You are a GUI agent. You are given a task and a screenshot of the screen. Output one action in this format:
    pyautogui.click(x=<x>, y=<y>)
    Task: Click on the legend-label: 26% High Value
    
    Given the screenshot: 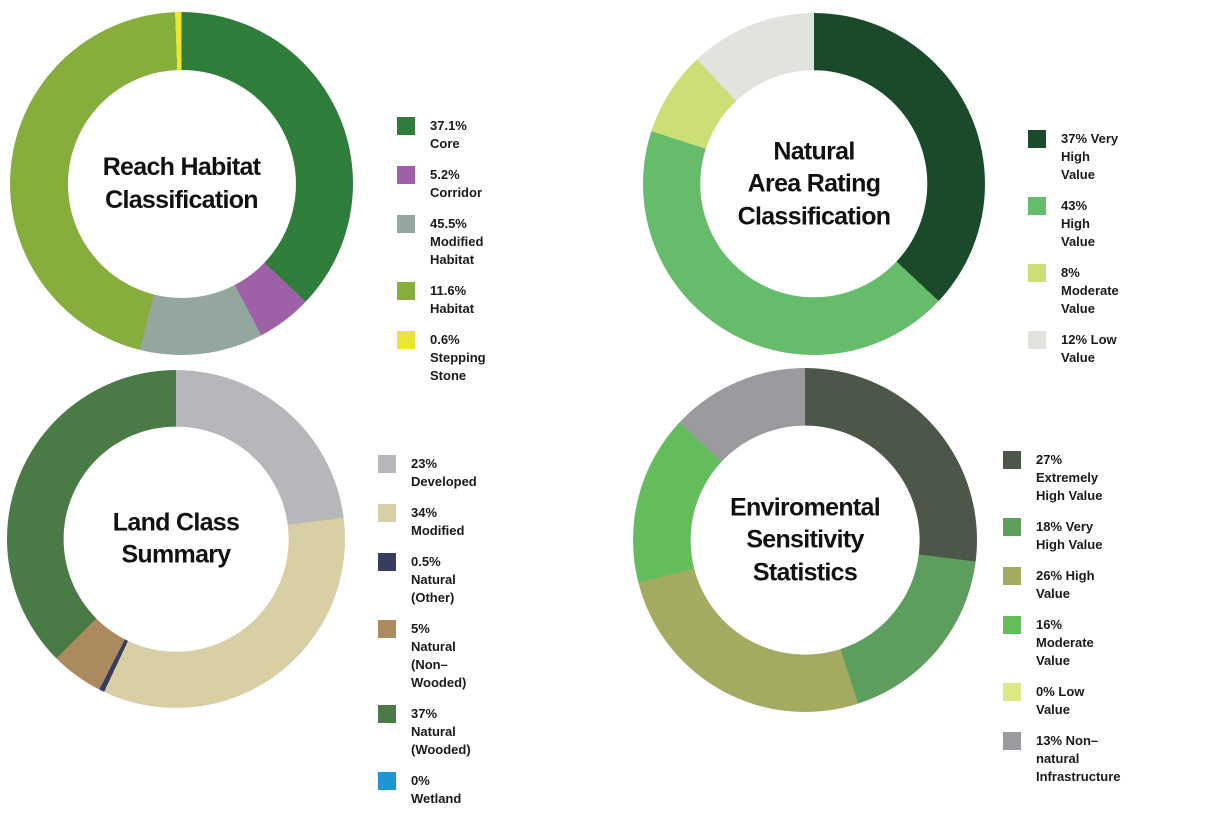 What is the action you would take?
    pyautogui.click(x=1065, y=584)
    